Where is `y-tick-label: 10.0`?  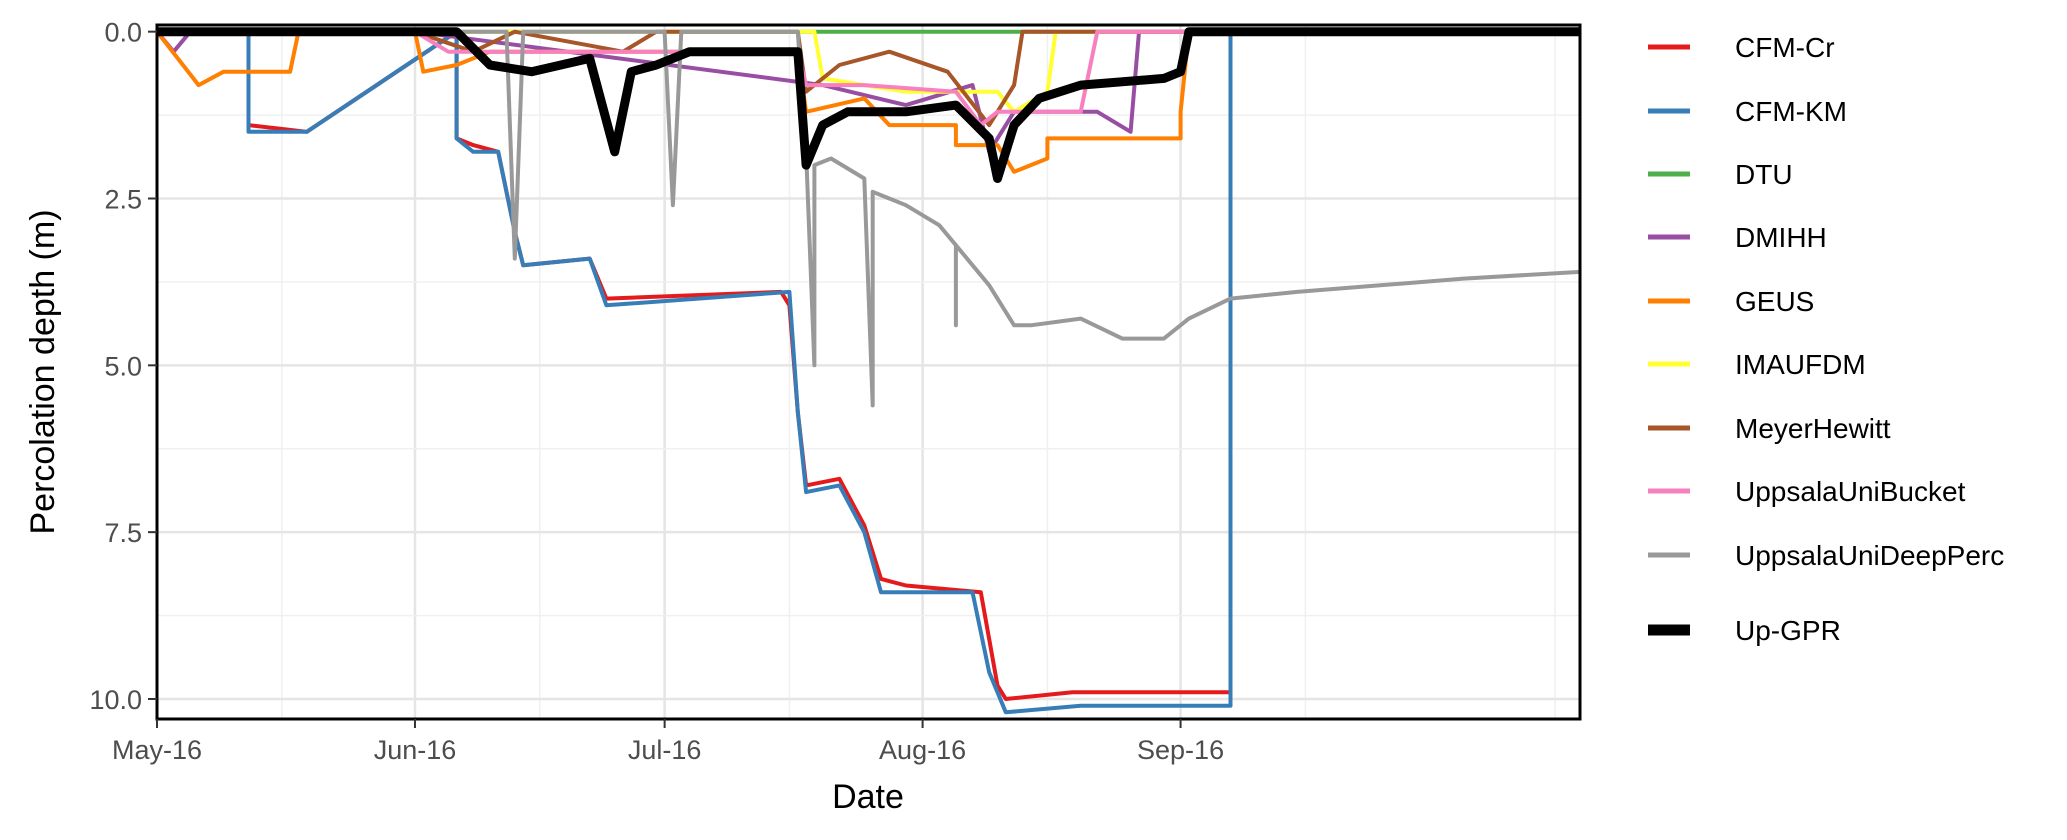 y-tick-label: 10.0 is located at coordinates (115, 700).